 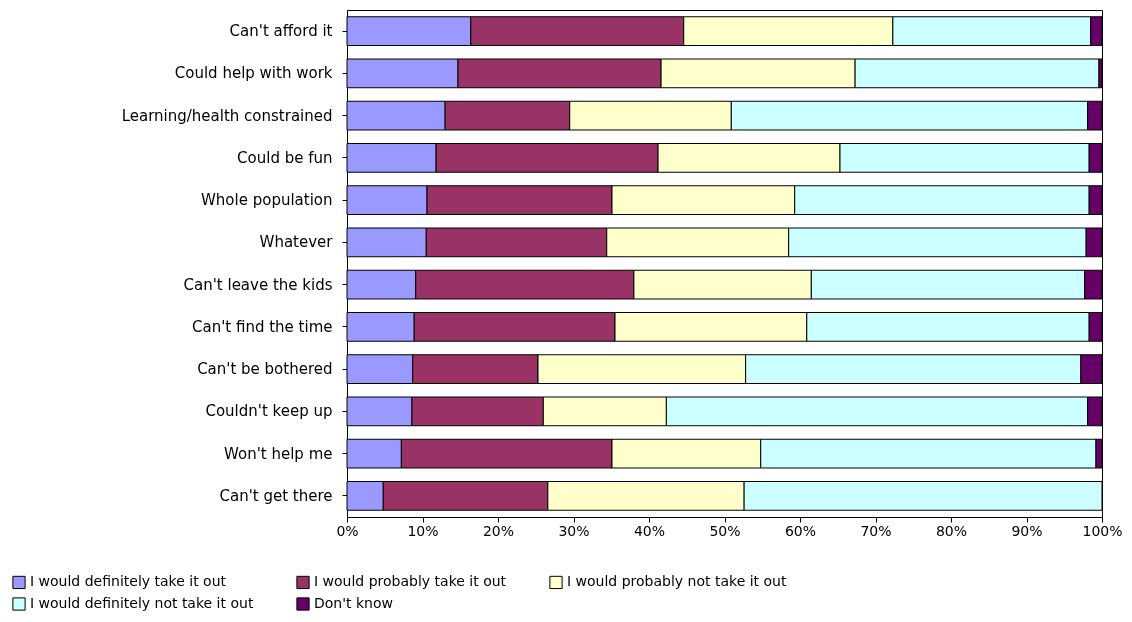 I want to click on x-tick-label: 0%, so click(x=347, y=530).